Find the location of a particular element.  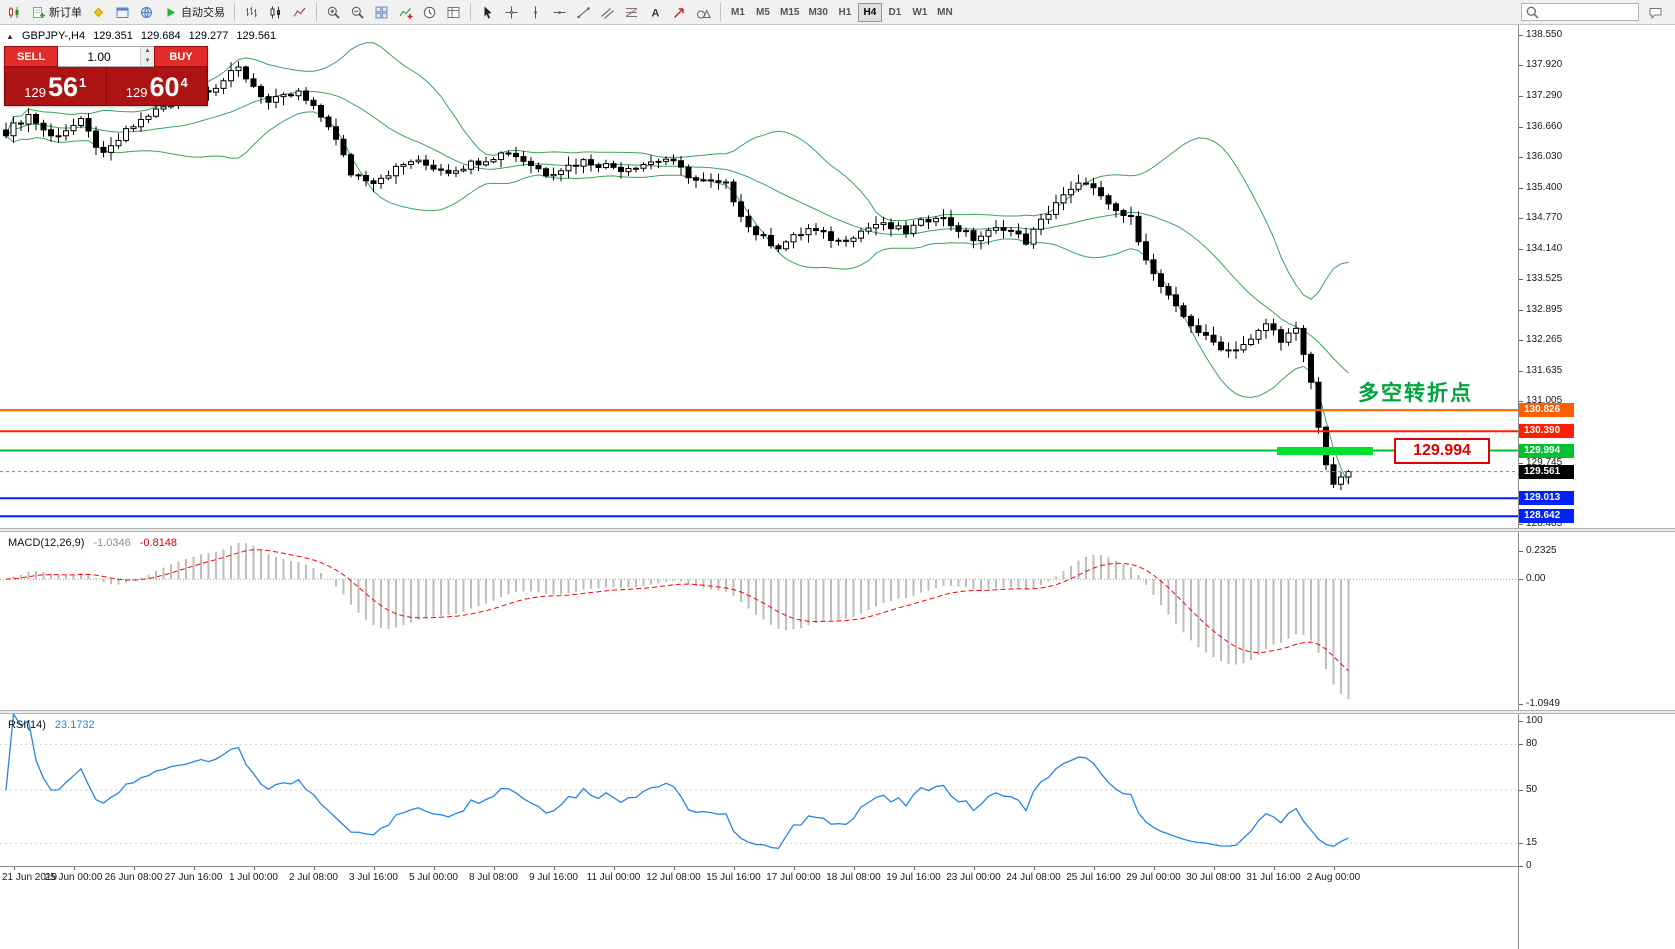

toolbar-new-order-button: 新订单 is located at coordinates (56, 12).